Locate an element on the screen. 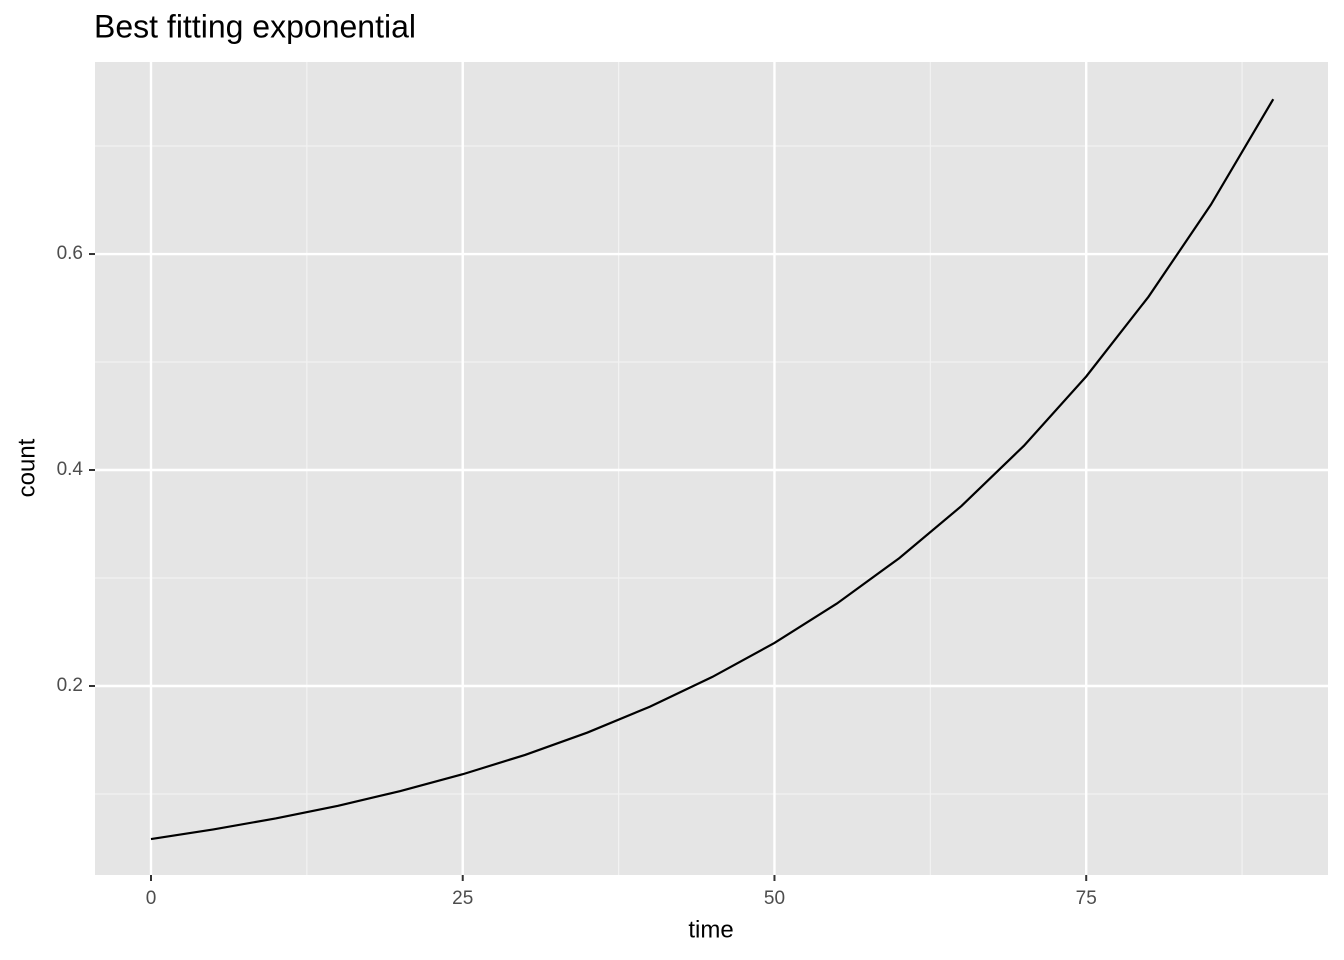  x-tick-label: 50 is located at coordinates (774, 898).